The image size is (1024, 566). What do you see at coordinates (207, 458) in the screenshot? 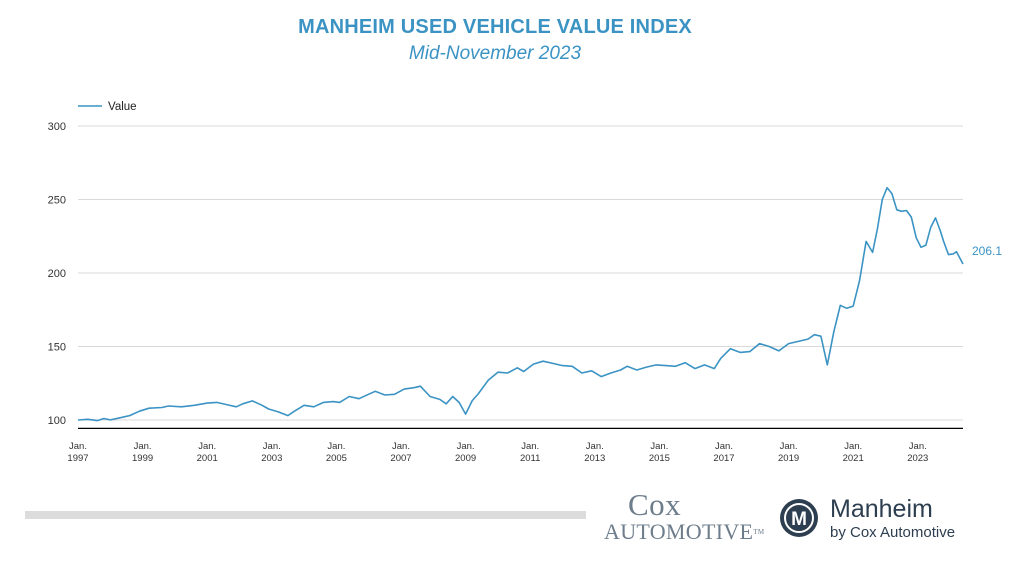
I see `x-tick-label-year: 2001` at bounding box center [207, 458].